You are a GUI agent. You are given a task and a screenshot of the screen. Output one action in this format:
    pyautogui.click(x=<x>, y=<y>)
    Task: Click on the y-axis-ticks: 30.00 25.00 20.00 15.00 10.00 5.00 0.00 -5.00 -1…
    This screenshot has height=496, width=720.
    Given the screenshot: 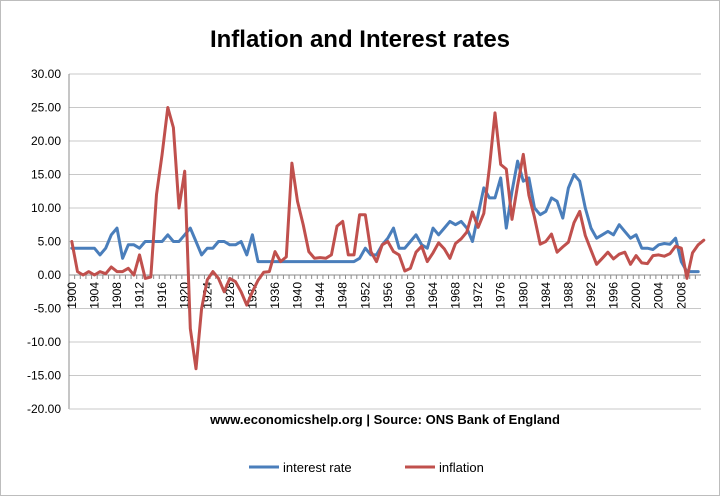 What is the action you would take?
    pyautogui.click(x=44, y=241)
    